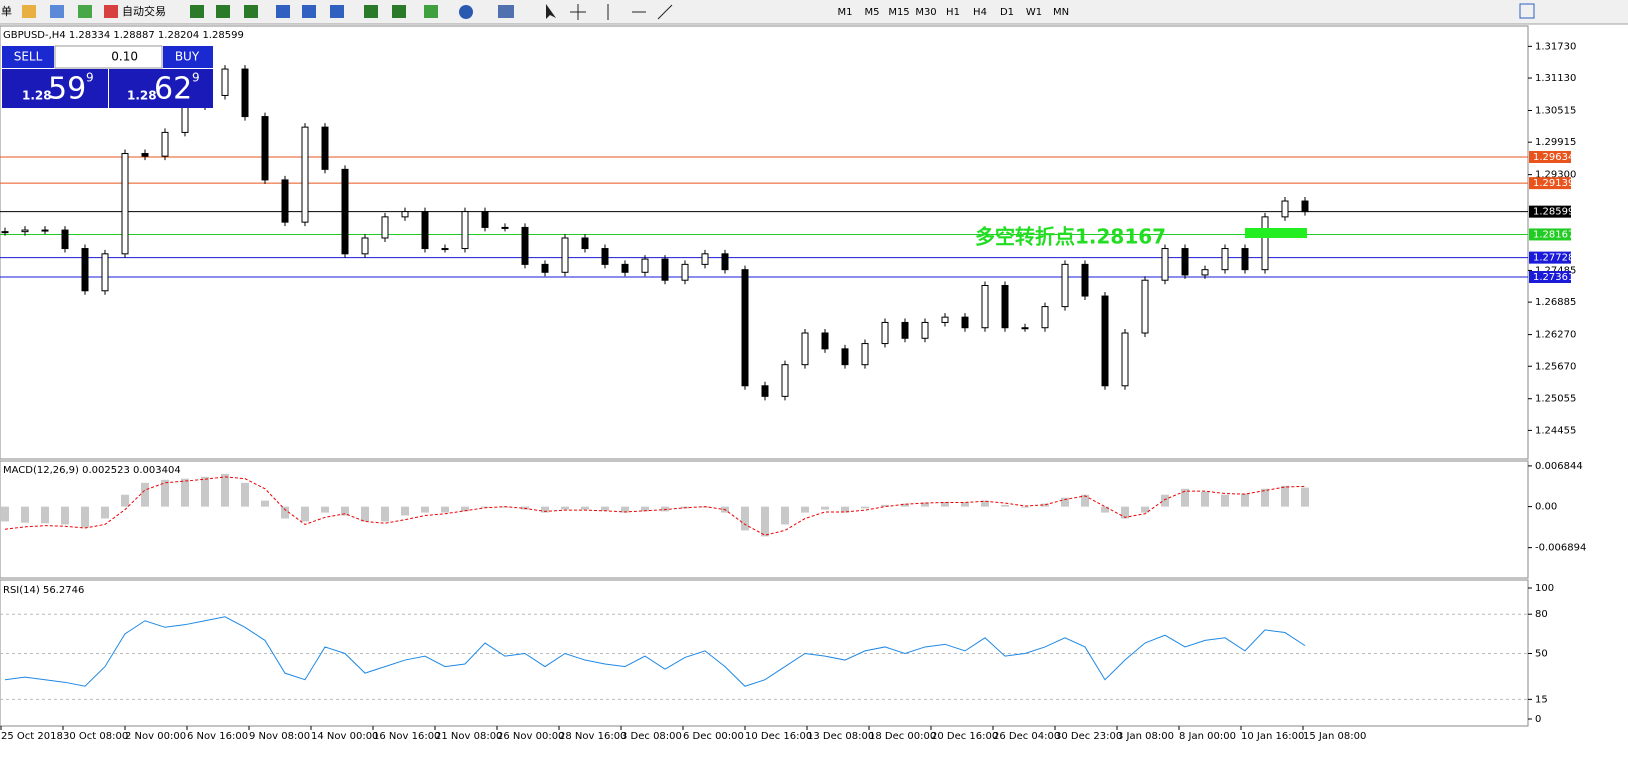  Describe the element at coordinates (898, 12) in the screenshot. I see `timeframe-button: M15` at that location.